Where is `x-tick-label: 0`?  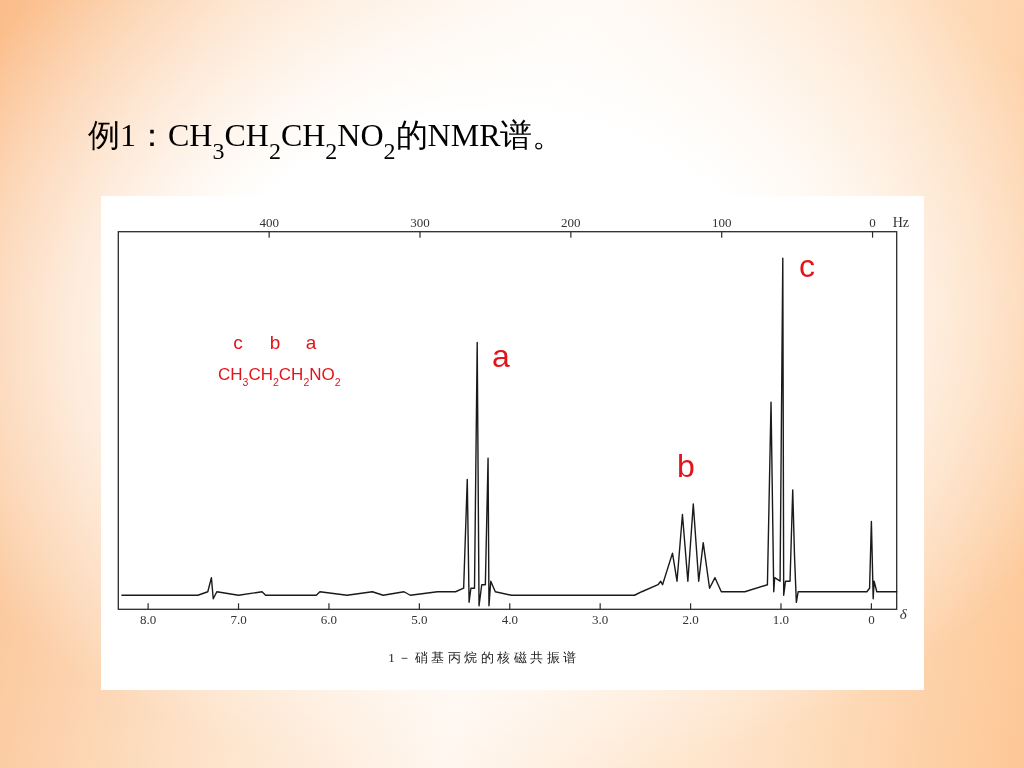 x-tick-label: 0 is located at coordinates (871, 619).